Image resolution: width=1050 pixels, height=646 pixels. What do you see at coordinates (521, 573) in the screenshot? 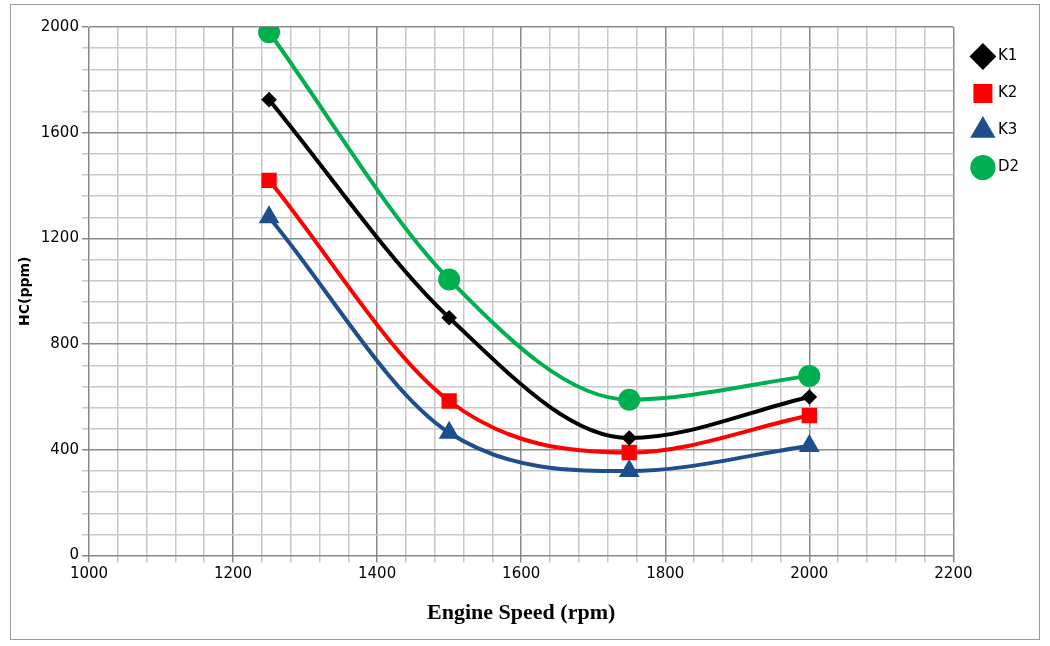
I see `x-tick-label: 1600` at bounding box center [521, 573].